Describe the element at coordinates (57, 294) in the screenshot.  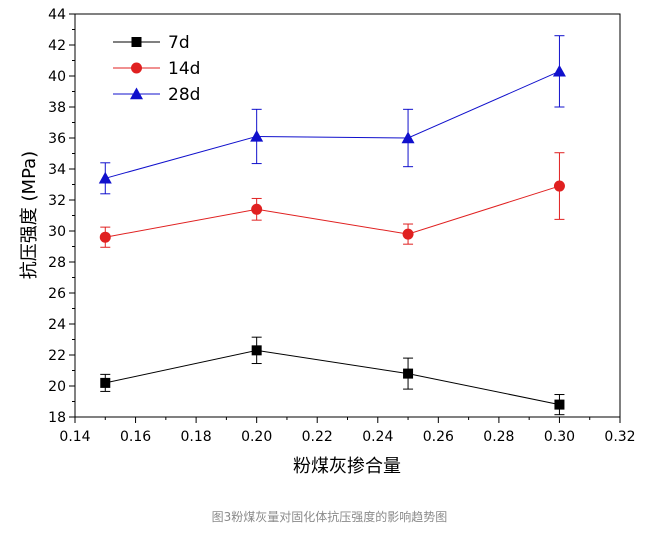
I see `y-tick-label: 26` at that location.